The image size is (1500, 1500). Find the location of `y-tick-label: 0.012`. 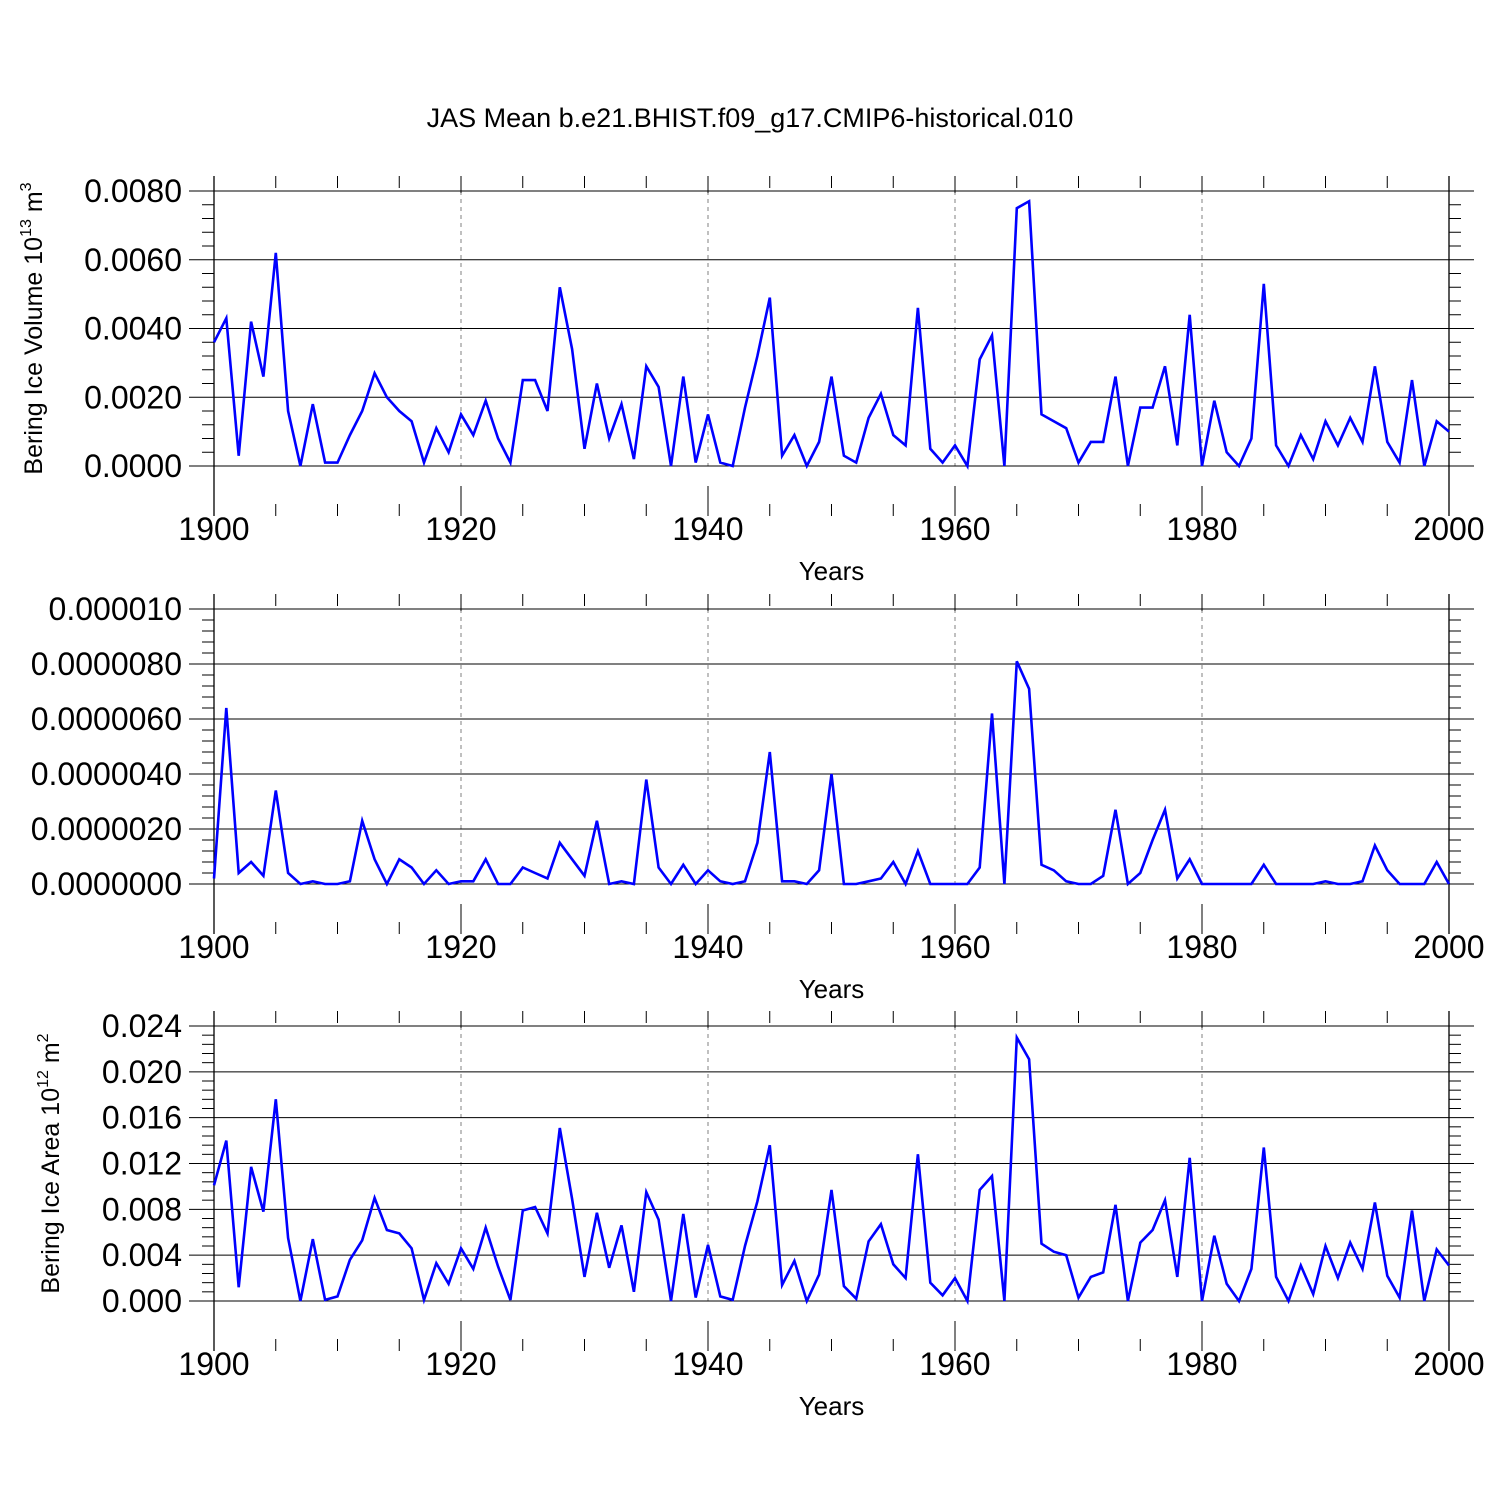

y-tick-label: 0.012 is located at coordinates (142, 1164).